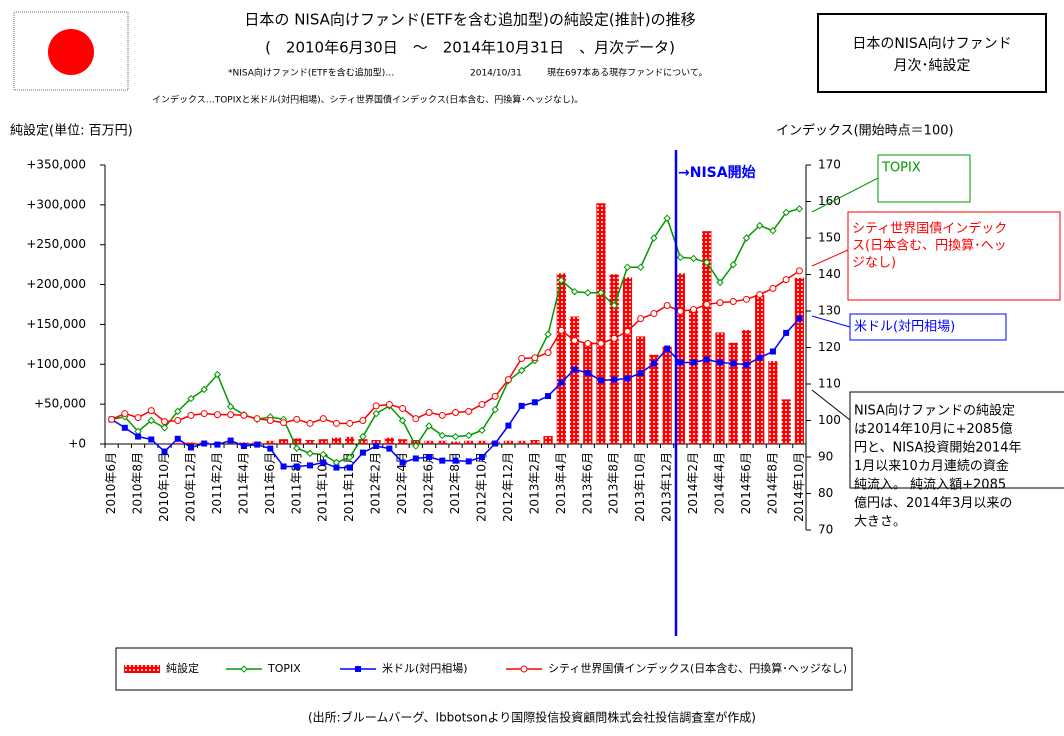  I want to click on y-tick-label: +0, so click(77, 444).